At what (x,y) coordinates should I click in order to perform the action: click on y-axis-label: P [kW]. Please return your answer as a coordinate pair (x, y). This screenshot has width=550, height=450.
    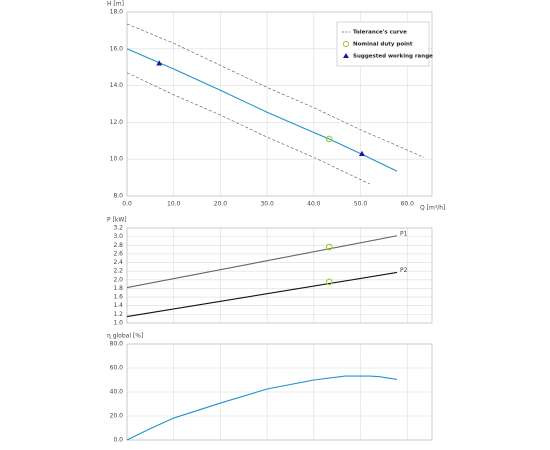
    Looking at the image, I should click on (117, 220).